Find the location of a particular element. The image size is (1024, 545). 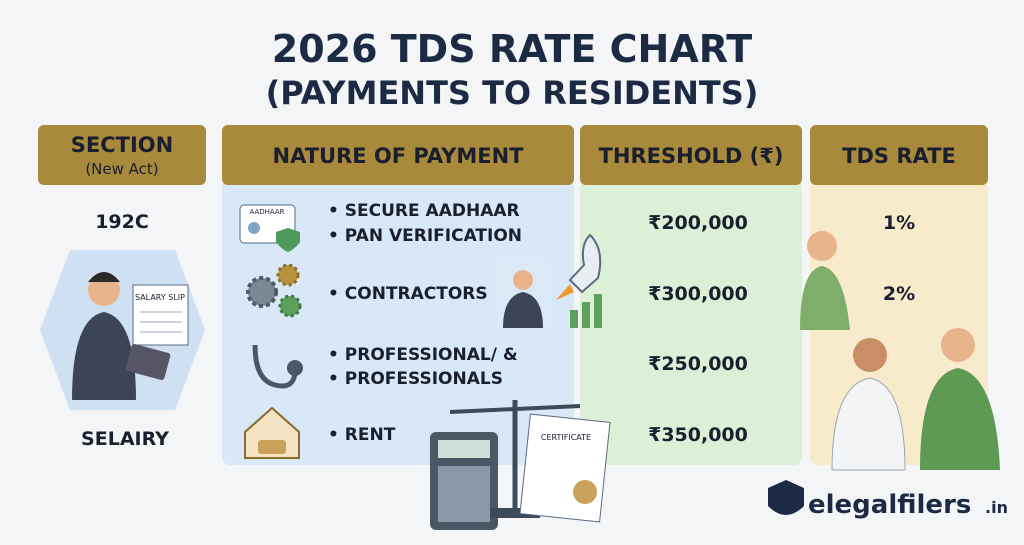

certificate-label: CERTIFICATE is located at coordinates (566, 437).